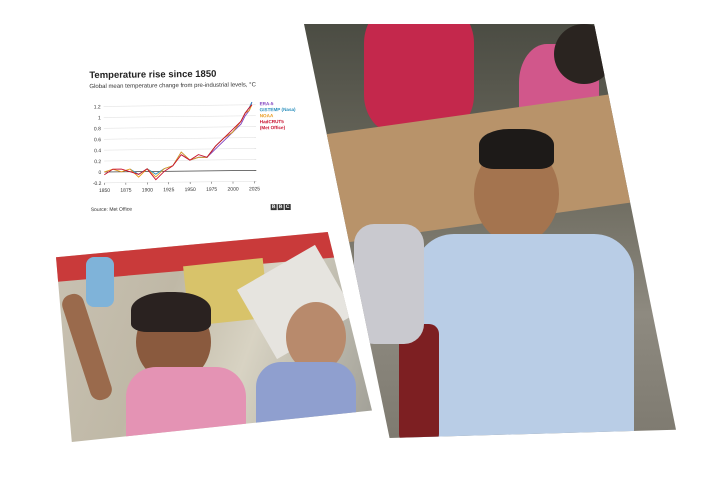 The image size is (708, 479). I want to click on x-tick-label: 1875, so click(125, 191).